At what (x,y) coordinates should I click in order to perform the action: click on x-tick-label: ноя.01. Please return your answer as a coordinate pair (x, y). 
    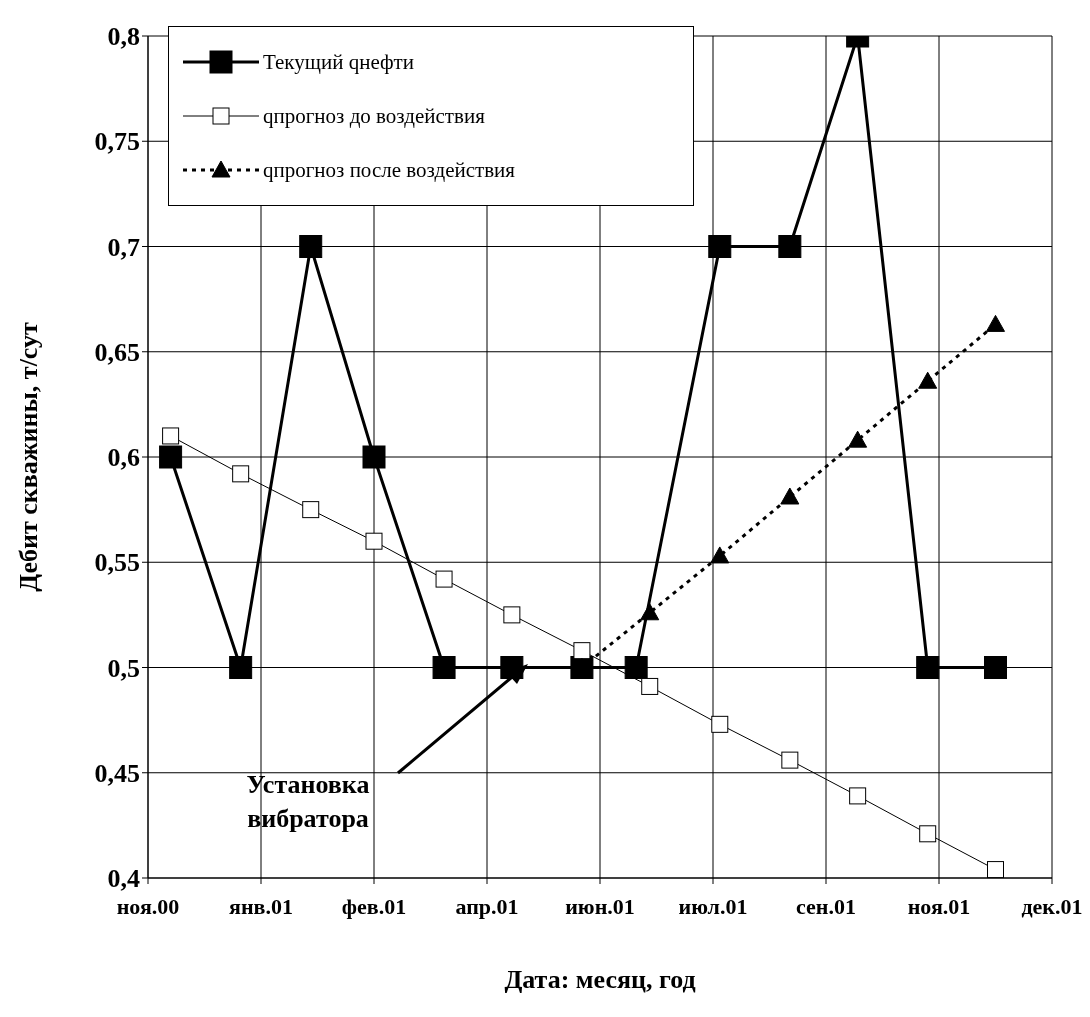
    Looking at the image, I should click on (939, 906).